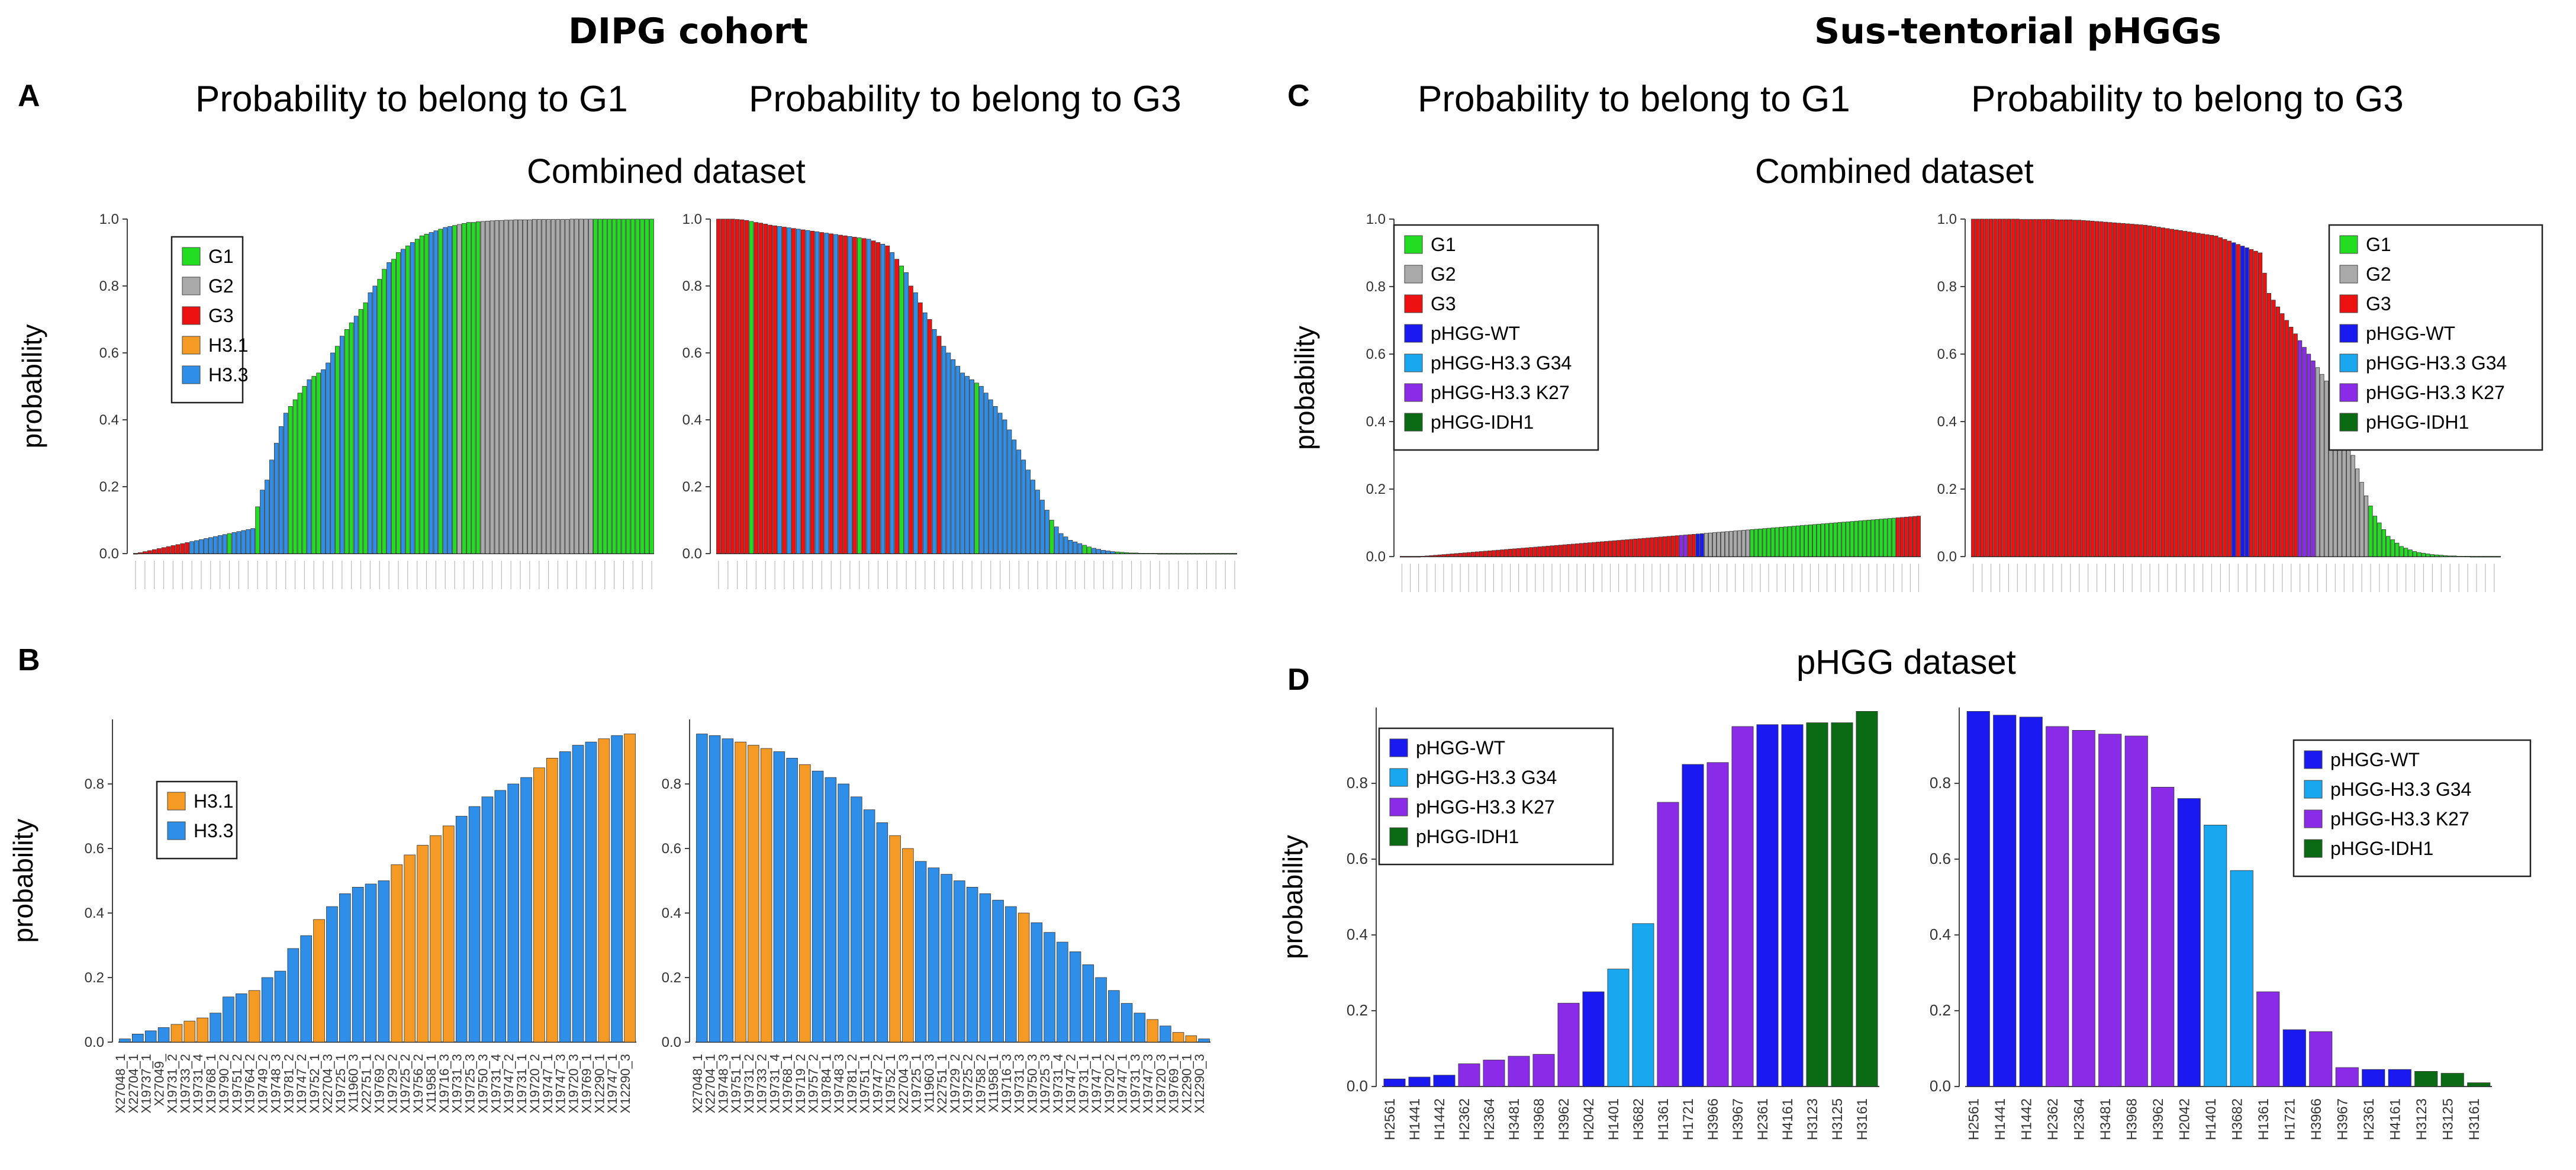  I want to click on x-tick-label: H3968, so click(2132, 1119).